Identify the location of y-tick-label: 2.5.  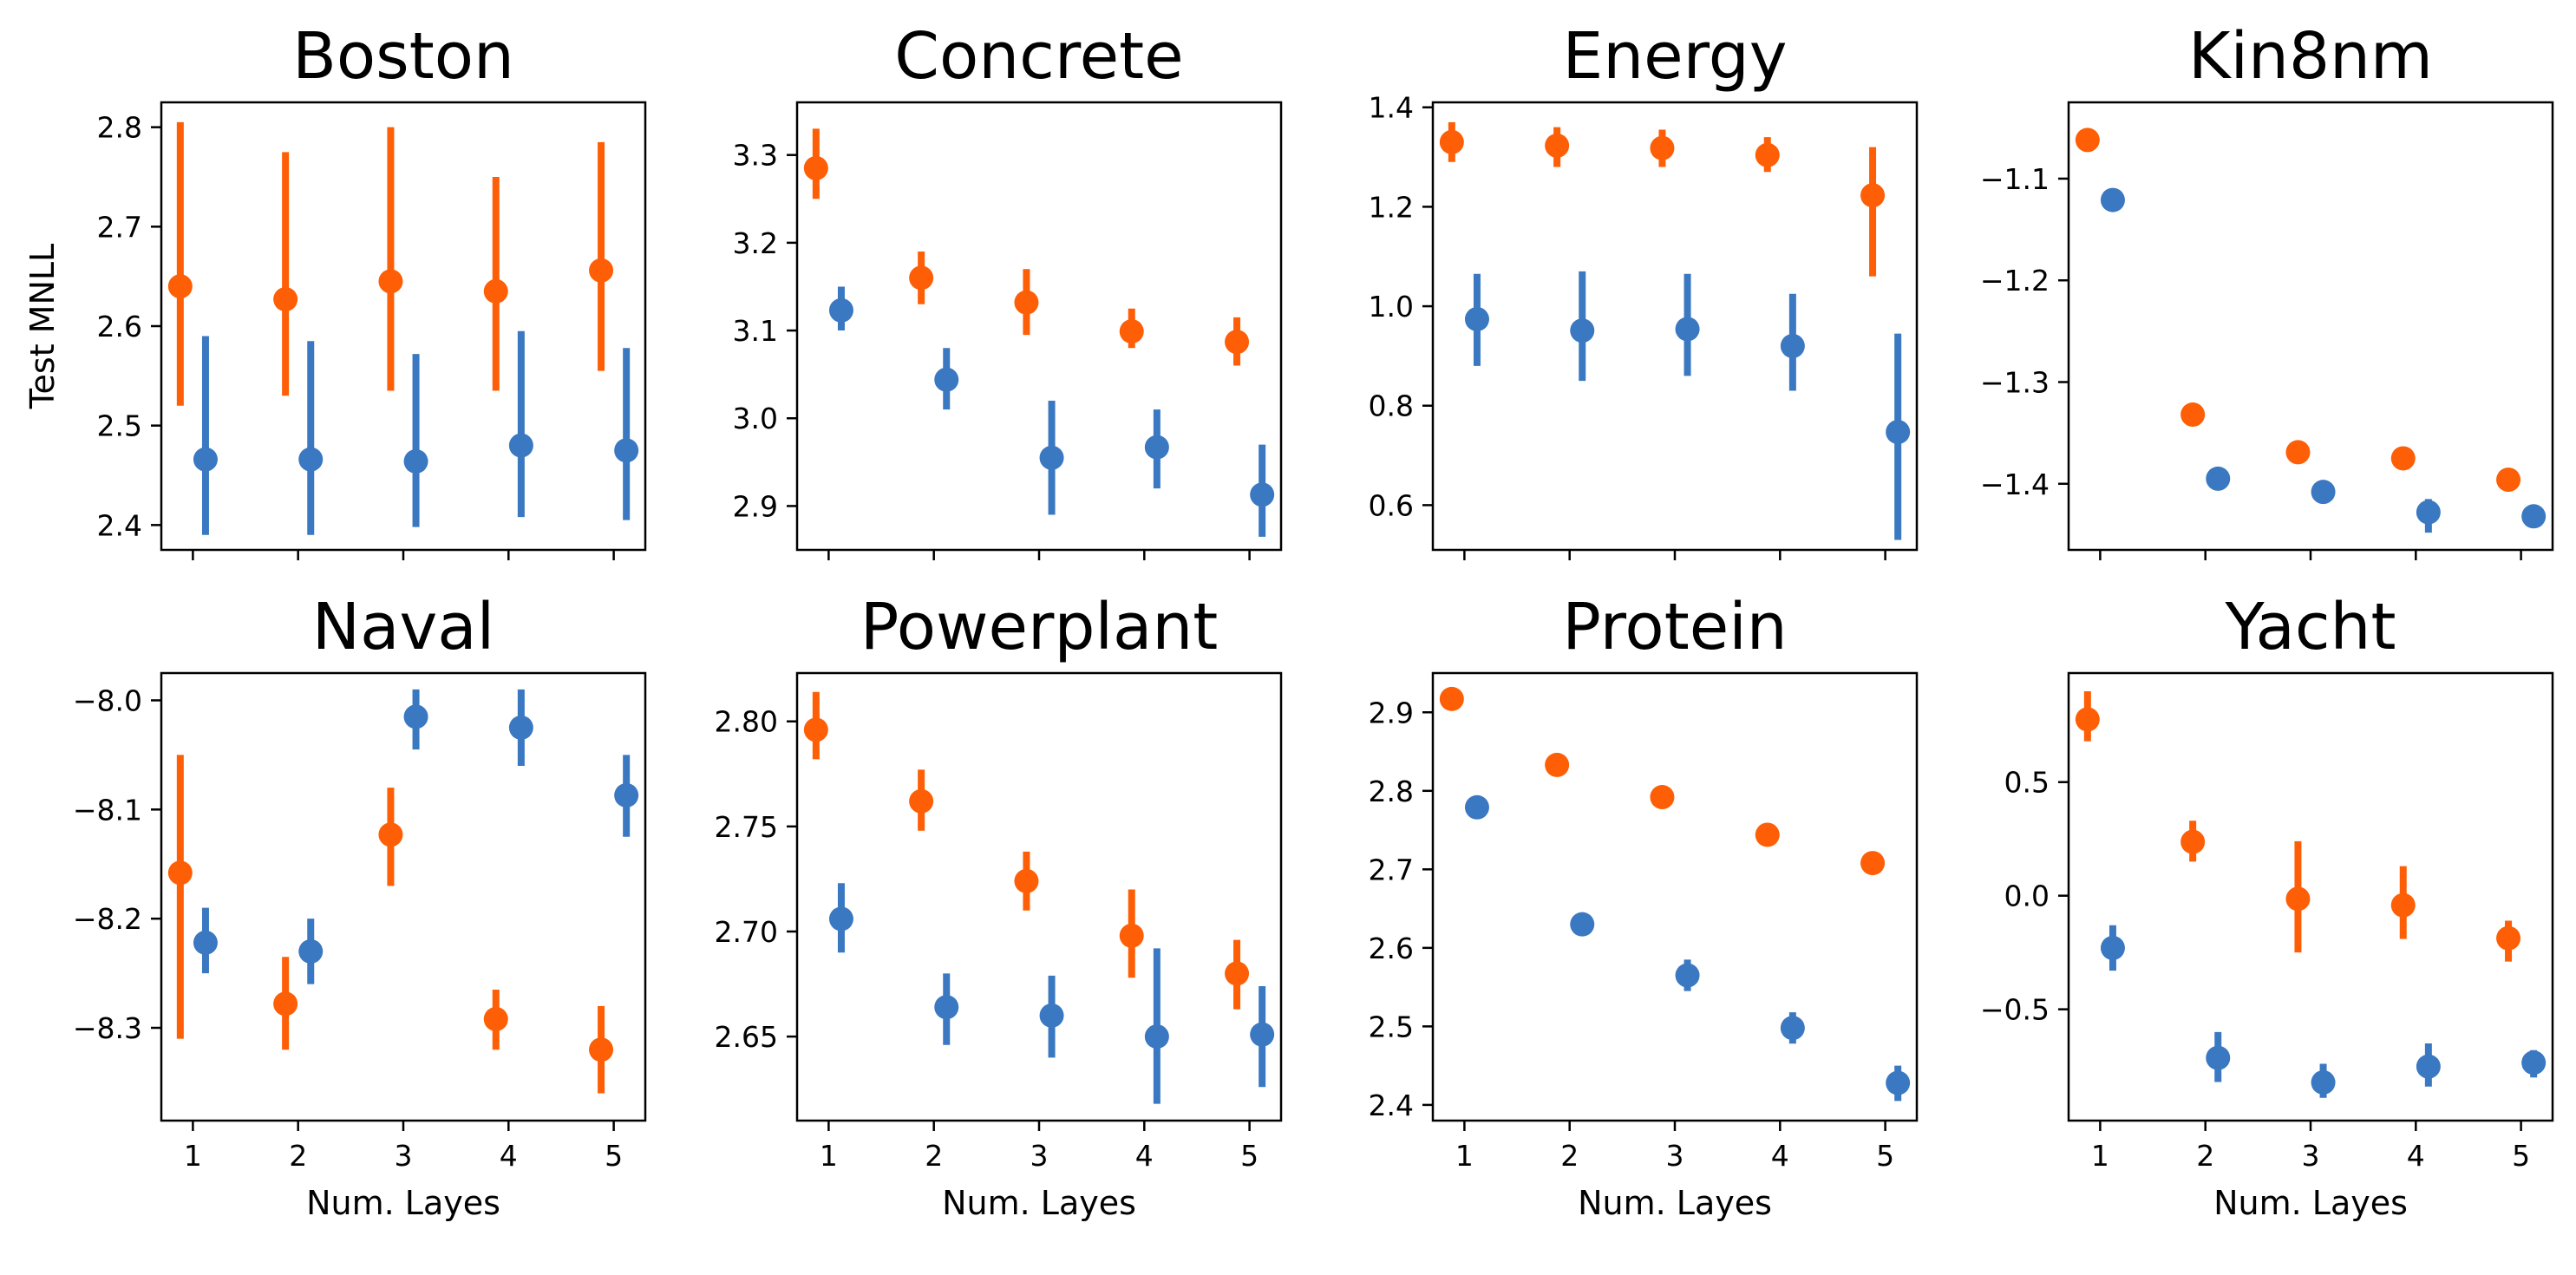
(1391, 1026).